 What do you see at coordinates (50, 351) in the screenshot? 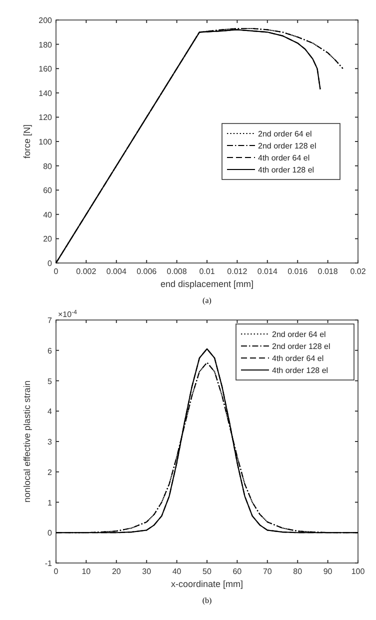
I see `y-tick-label: 6` at bounding box center [50, 351].